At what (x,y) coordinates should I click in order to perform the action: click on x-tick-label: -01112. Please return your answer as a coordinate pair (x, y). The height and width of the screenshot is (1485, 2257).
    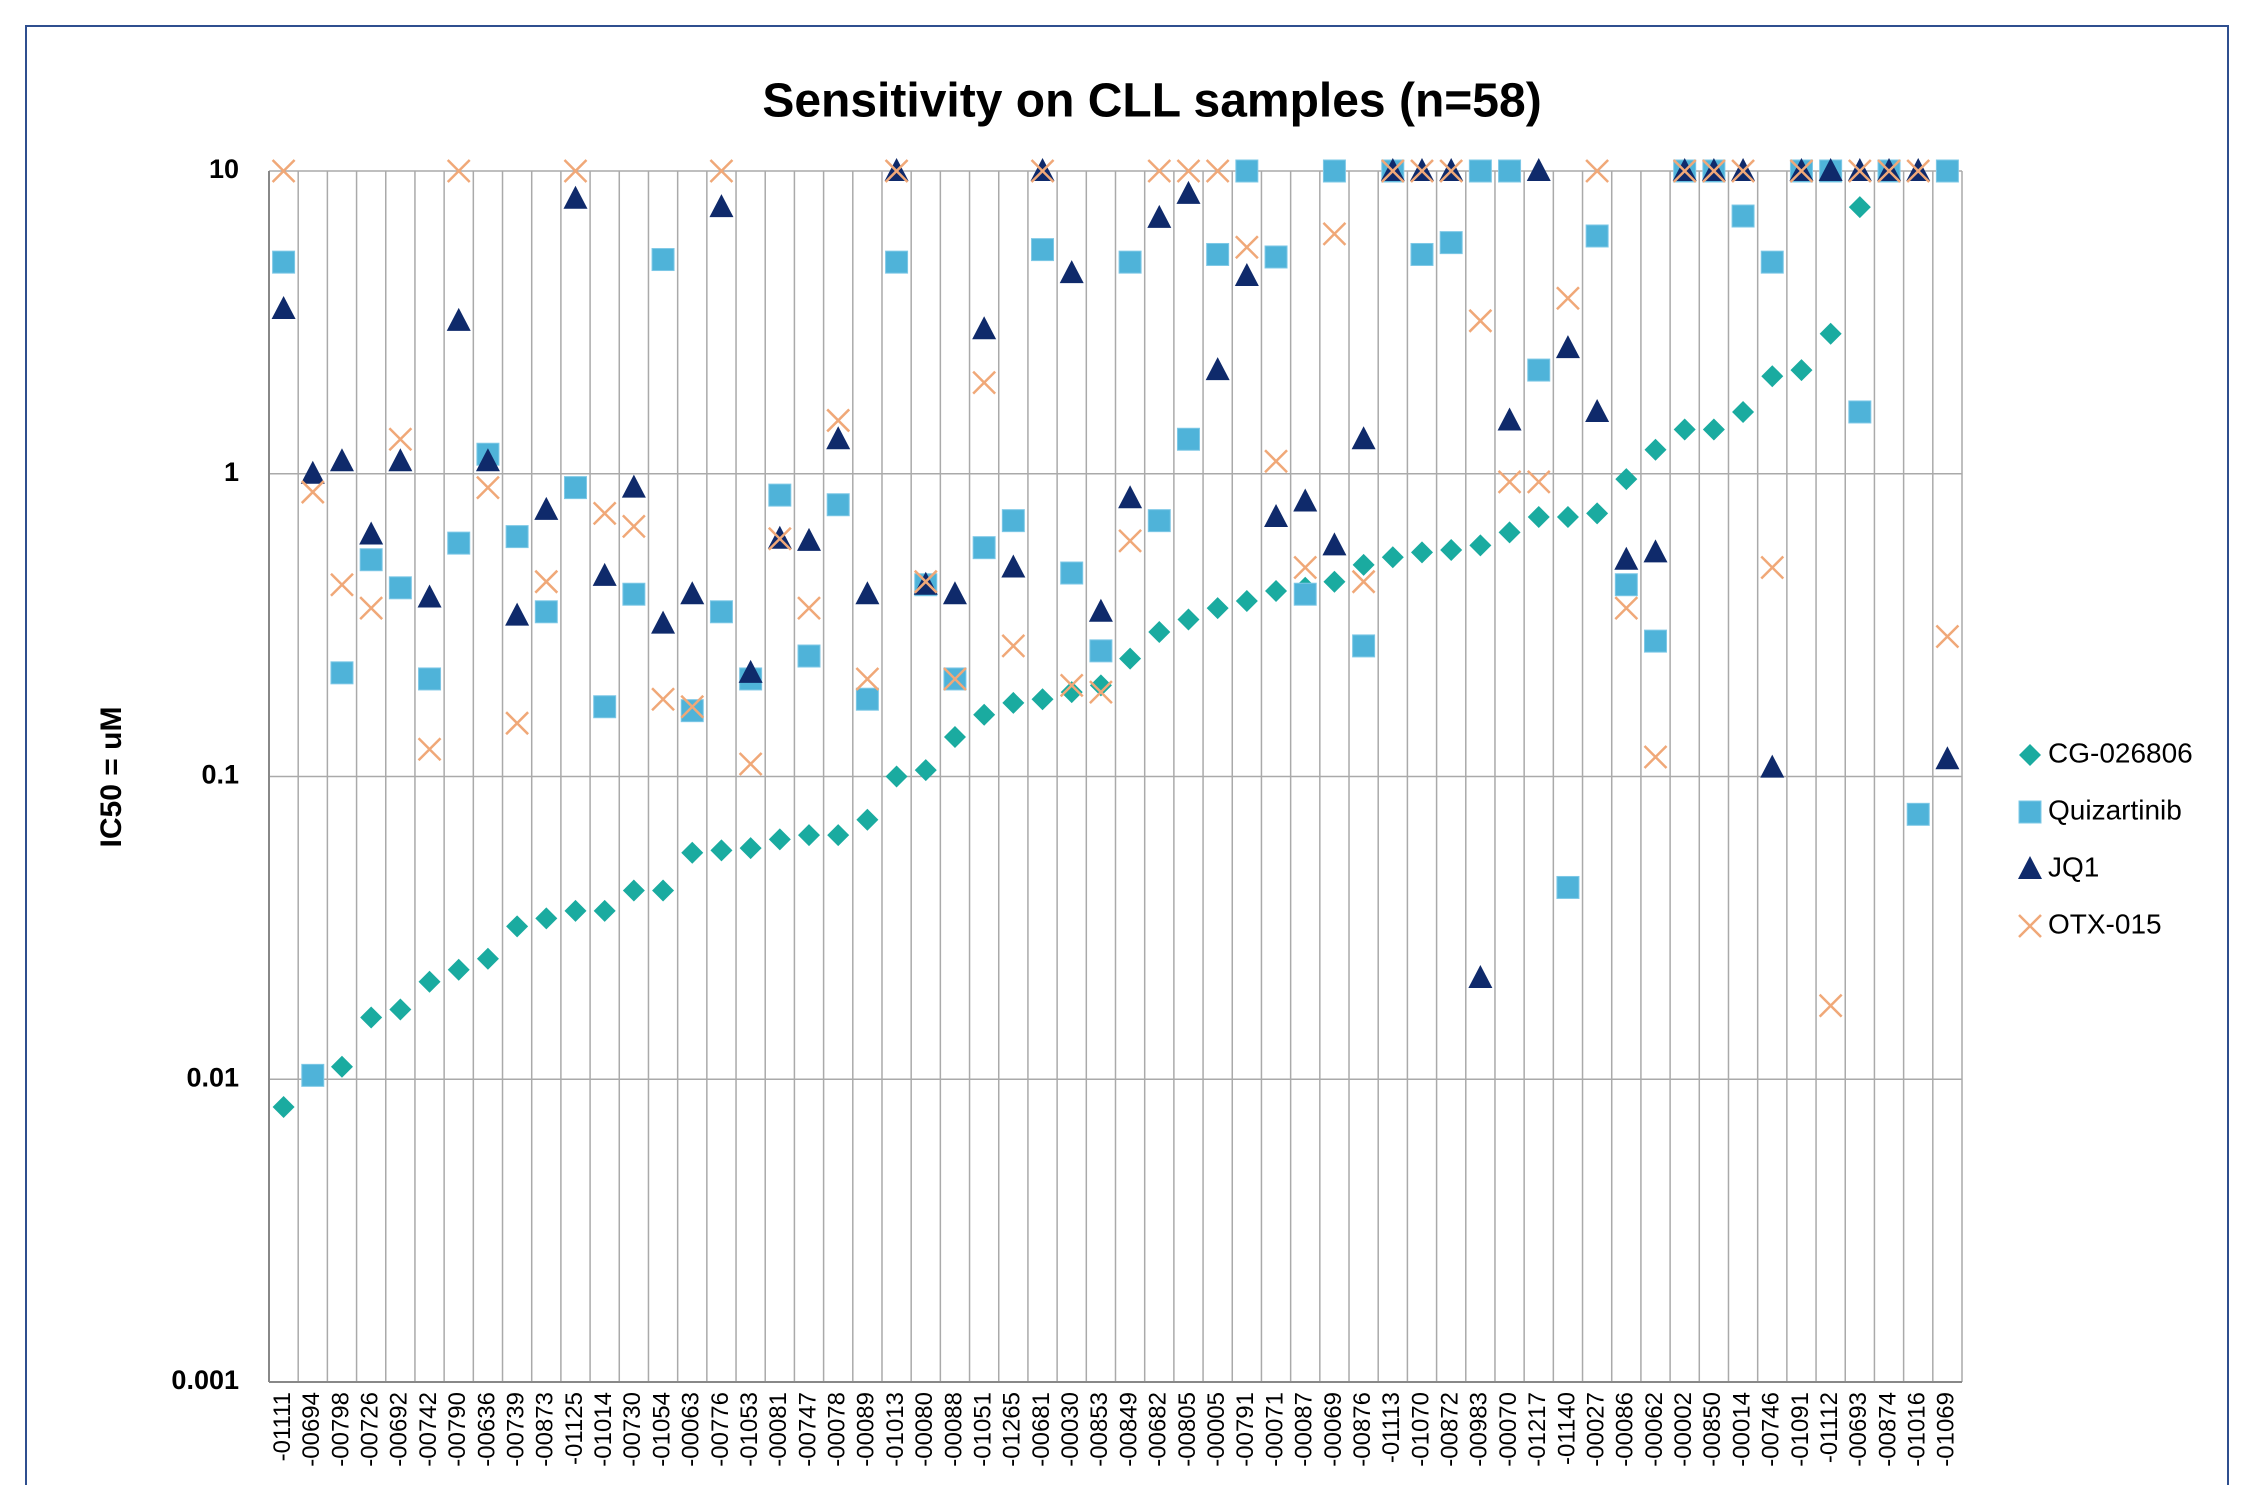
    Looking at the image, I should click on (1829, 1427).